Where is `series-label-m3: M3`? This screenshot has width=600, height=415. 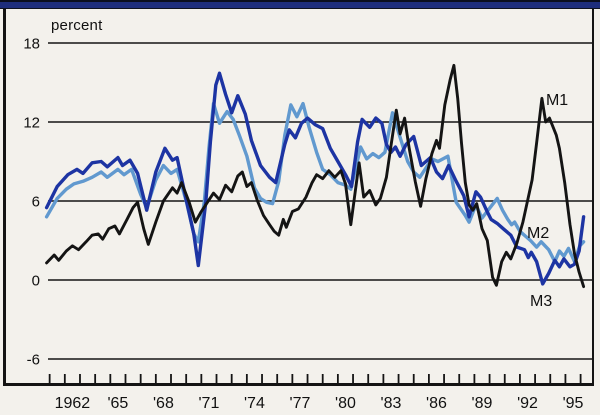 series-label-m3: M3 is located at coordinates (541, 301).